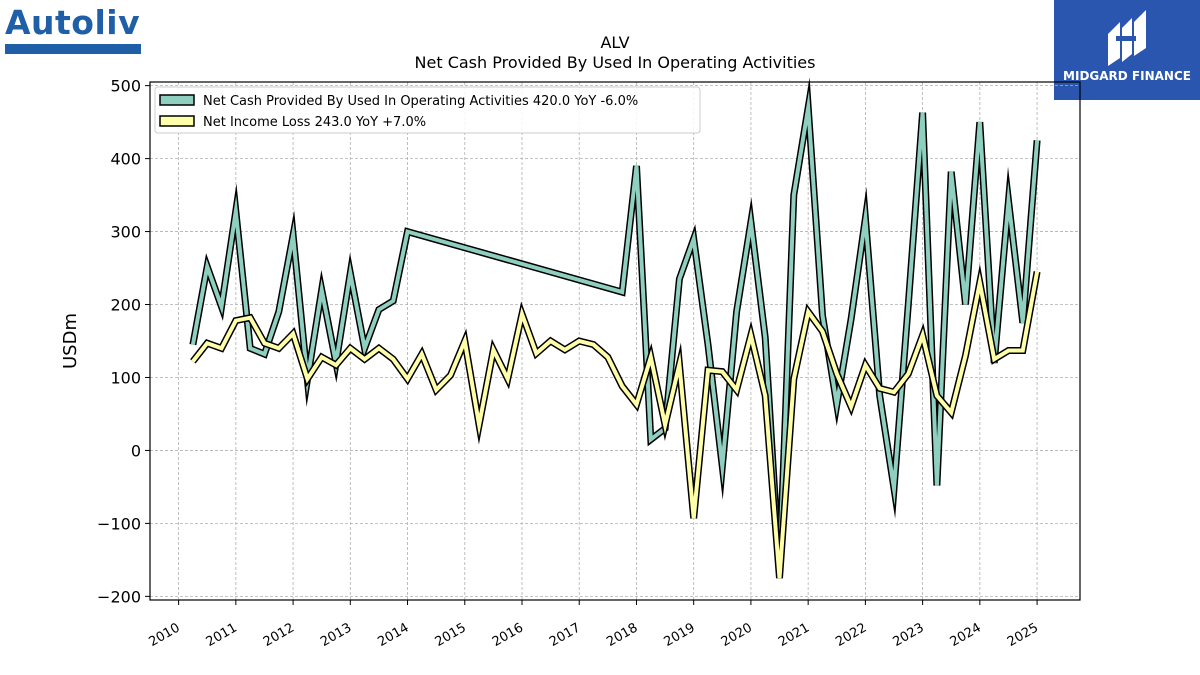  Describe the element at coordinates (119, 596) in the screenshot. I see `y-tick-label: −200` at that location.